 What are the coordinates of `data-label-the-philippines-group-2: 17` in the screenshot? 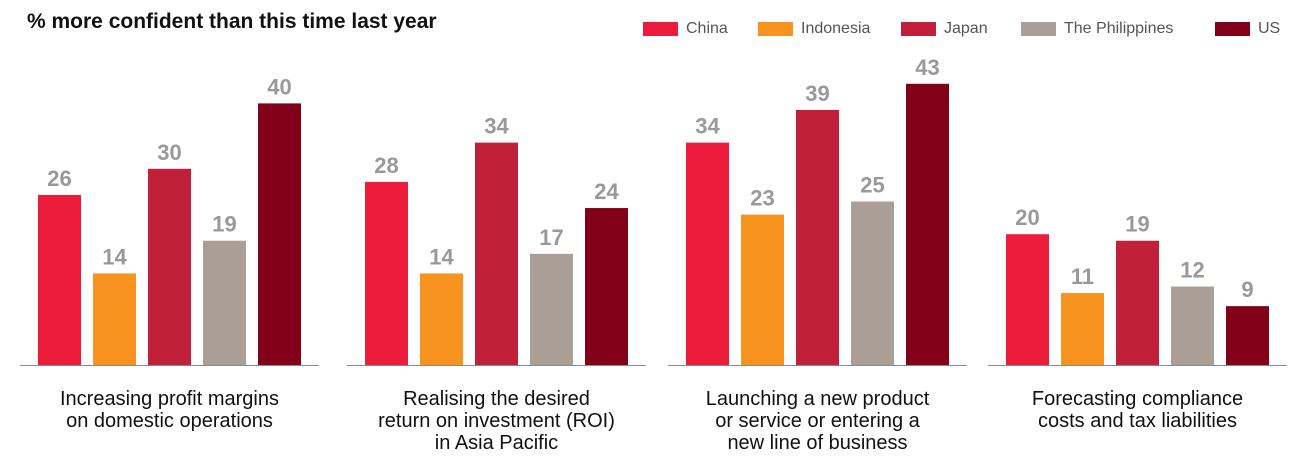 It's located at (551, 237).